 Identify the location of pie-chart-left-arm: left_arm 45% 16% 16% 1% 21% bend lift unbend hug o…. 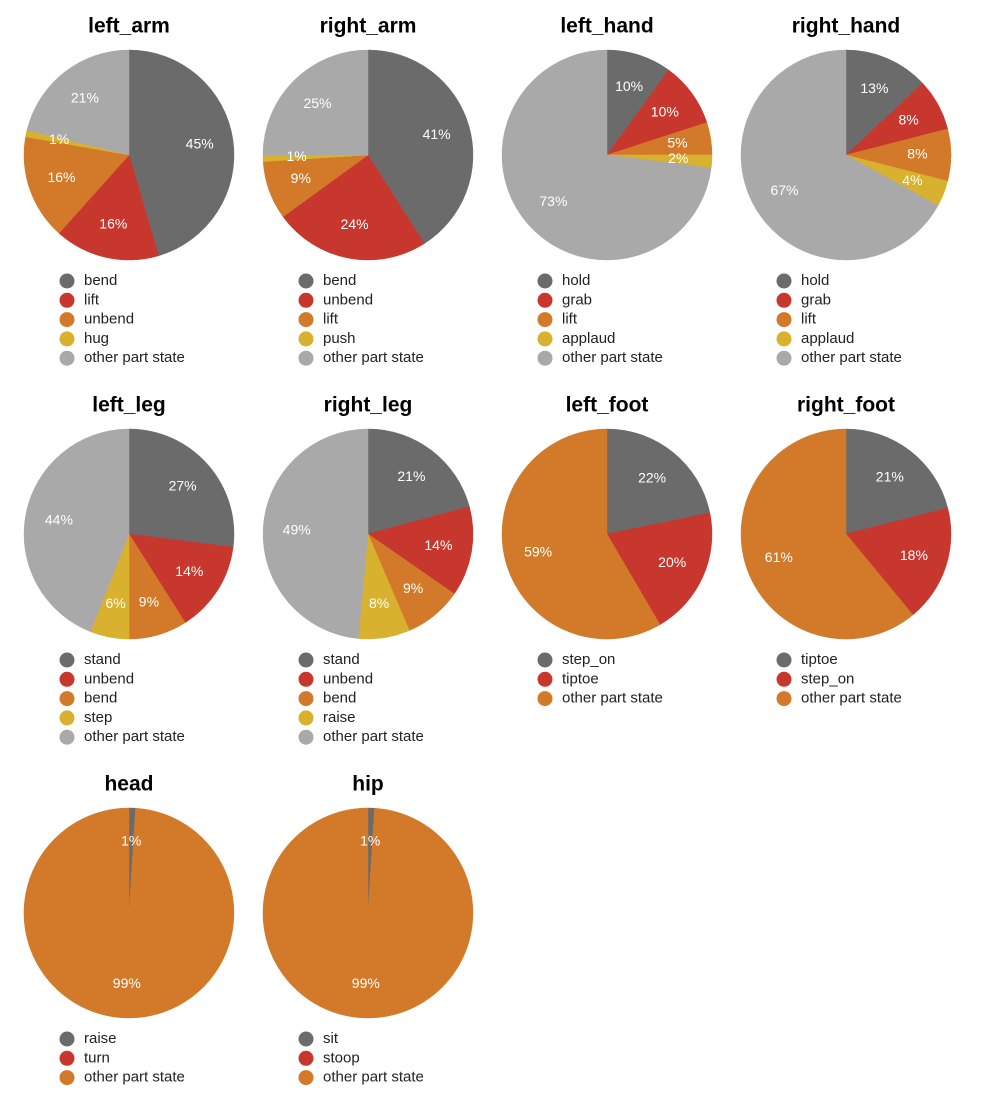
(129, 190).